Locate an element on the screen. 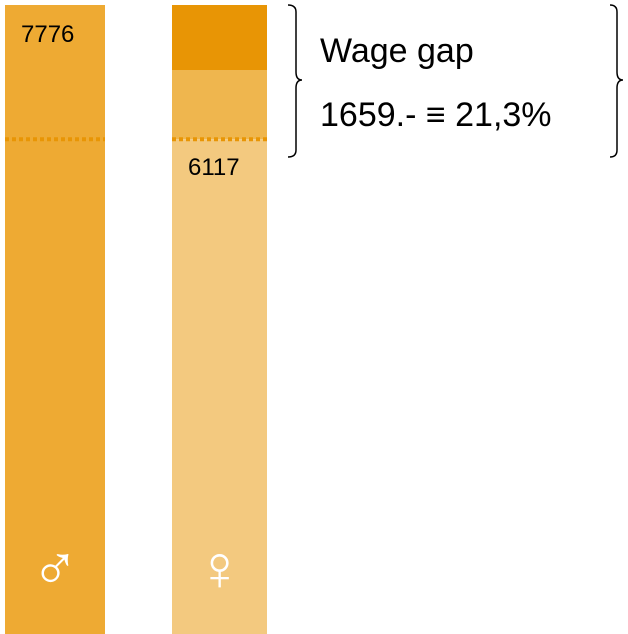 The image size is (628, 634). right-bracket is located at coordinates (616, 81).